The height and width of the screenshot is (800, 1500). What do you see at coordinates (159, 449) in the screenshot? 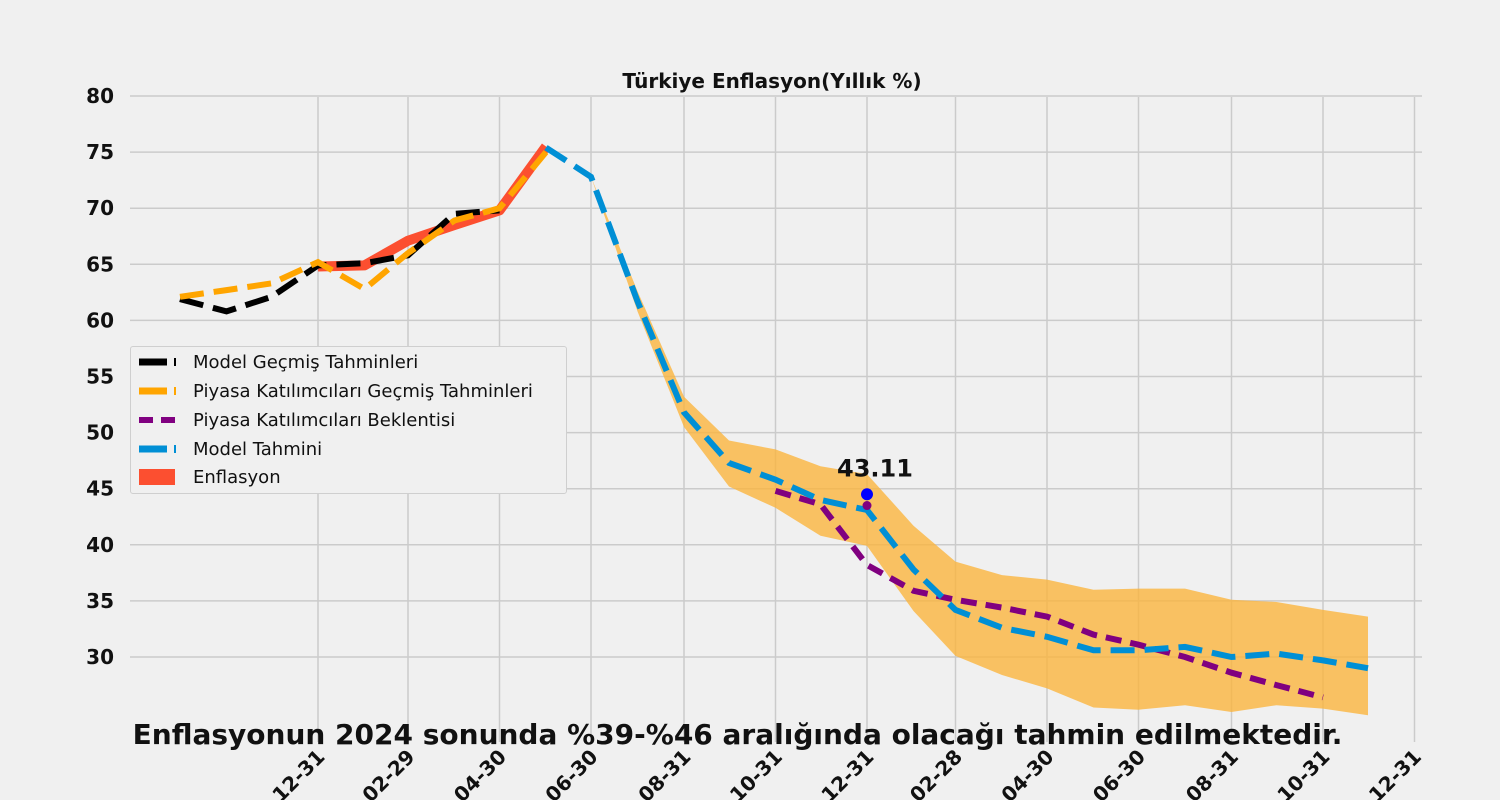
I see `legend-swatch-model-forecast` at bounding box center [159, 449].